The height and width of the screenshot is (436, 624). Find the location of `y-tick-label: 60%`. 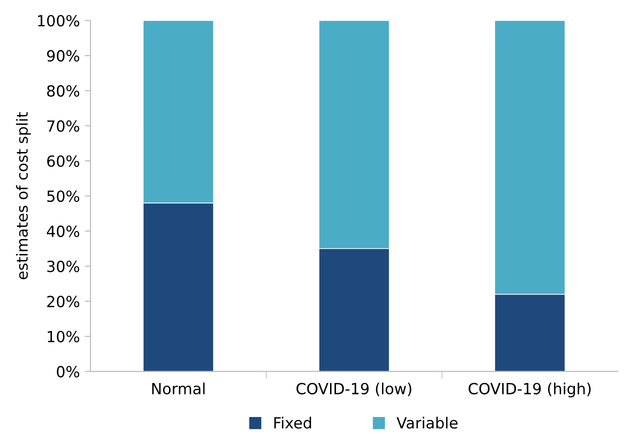

y-tick-label: 60% is located at coordinates (63, 161).